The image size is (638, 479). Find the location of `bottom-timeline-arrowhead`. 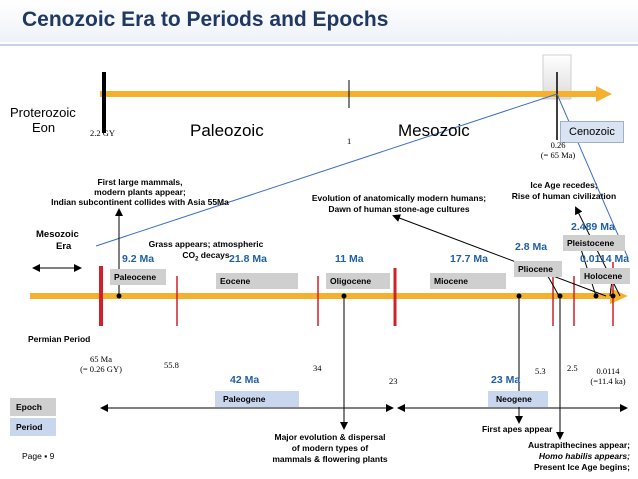

bottom-timeline-arrowhead is located at coordinates (619, 296).